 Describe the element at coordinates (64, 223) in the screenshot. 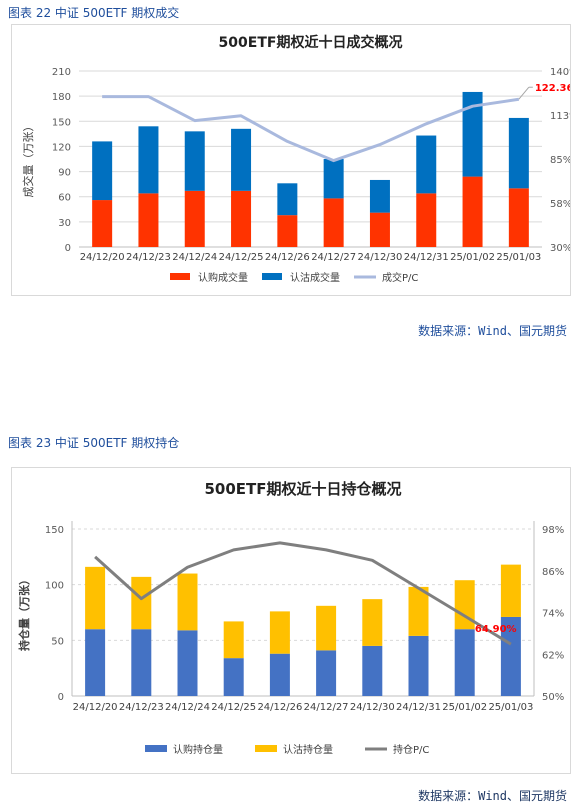

I see `y-tick-label: 30` at that location.